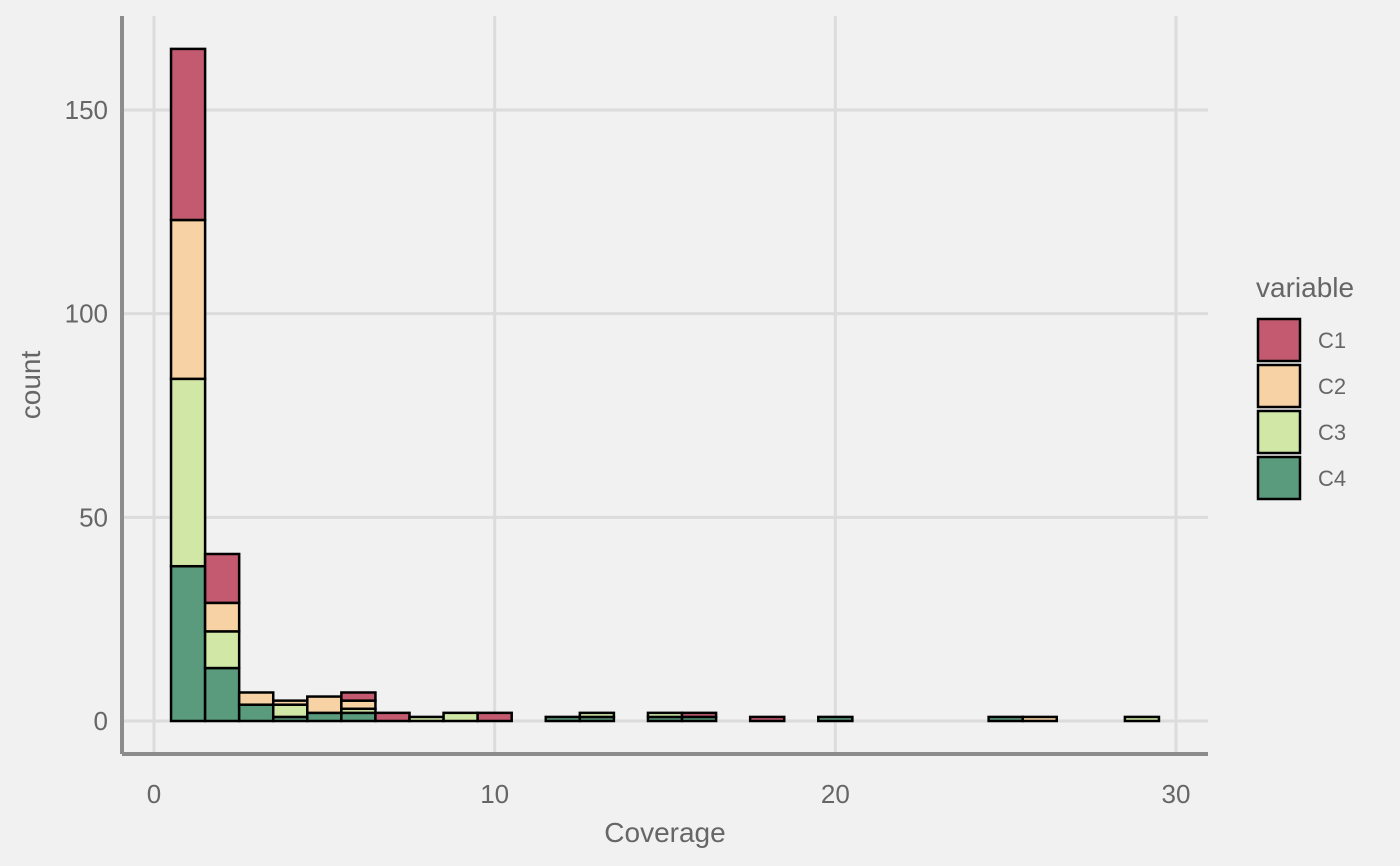 This screenshot has width=1400, height=866. What do you see at coordinates (154, 794) in the screenshot?
I see `x-tick-label: 0` at bounding box center [154, 794].